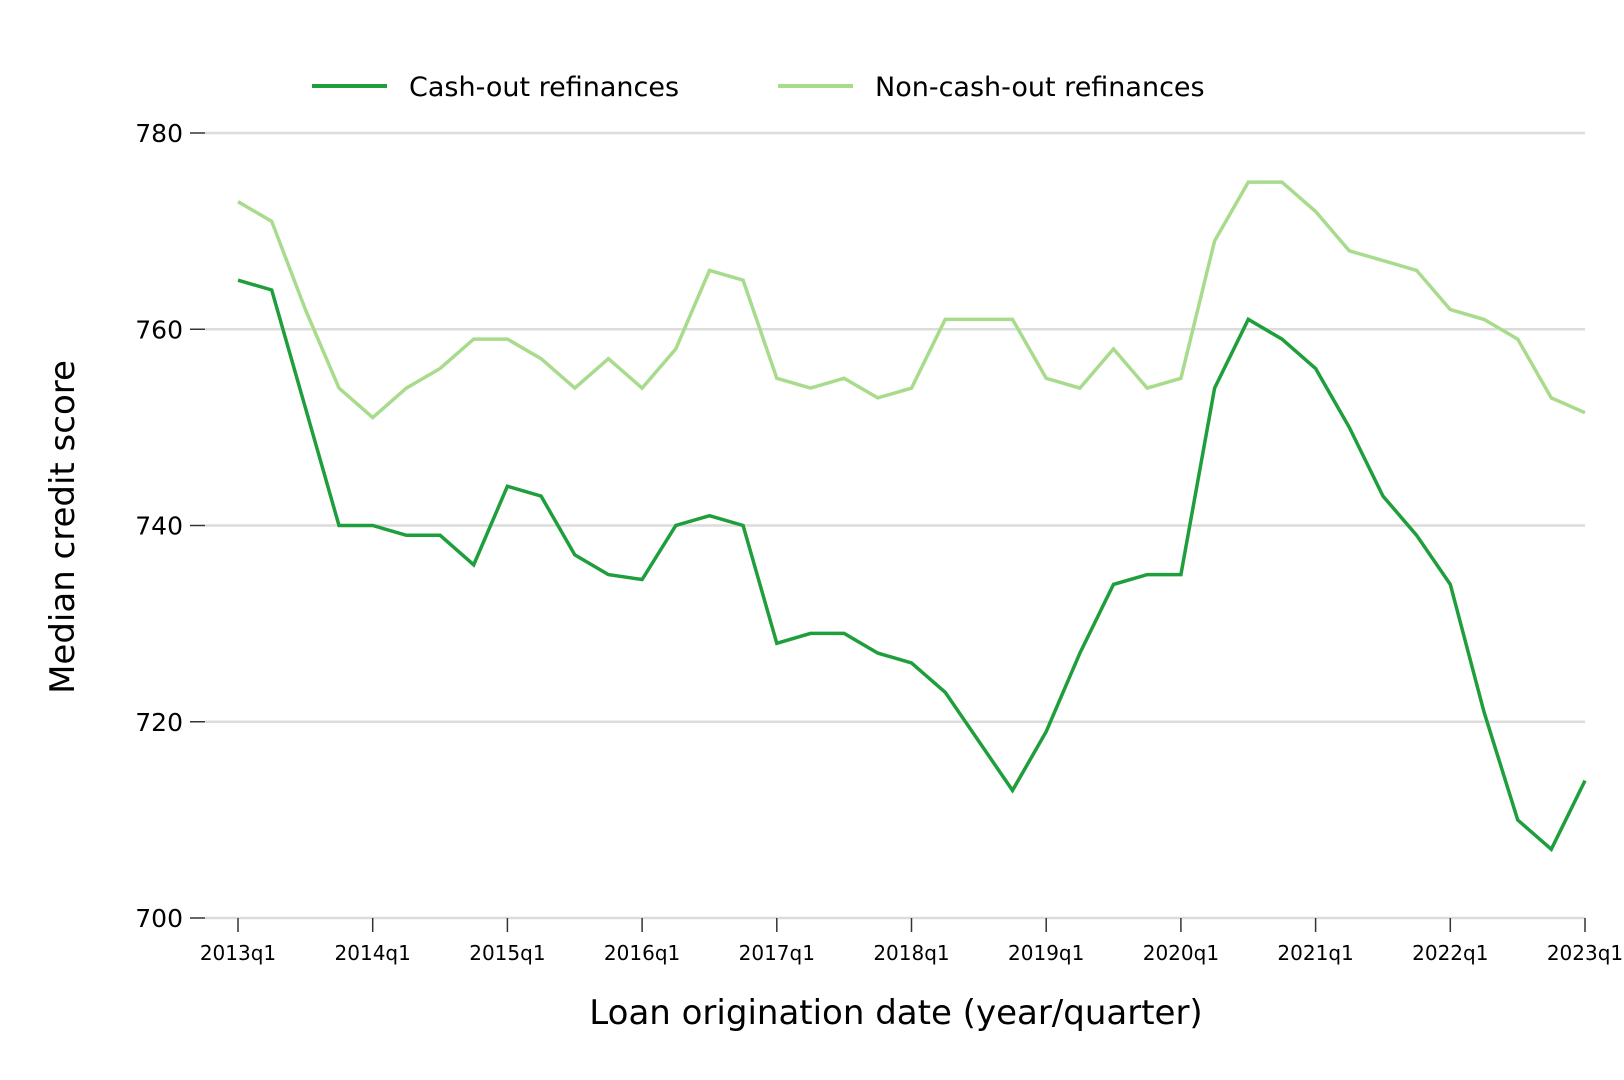 The image size is (1624, 1080). I want to click on x-tick-label: 2014q1, so click(373, 953).